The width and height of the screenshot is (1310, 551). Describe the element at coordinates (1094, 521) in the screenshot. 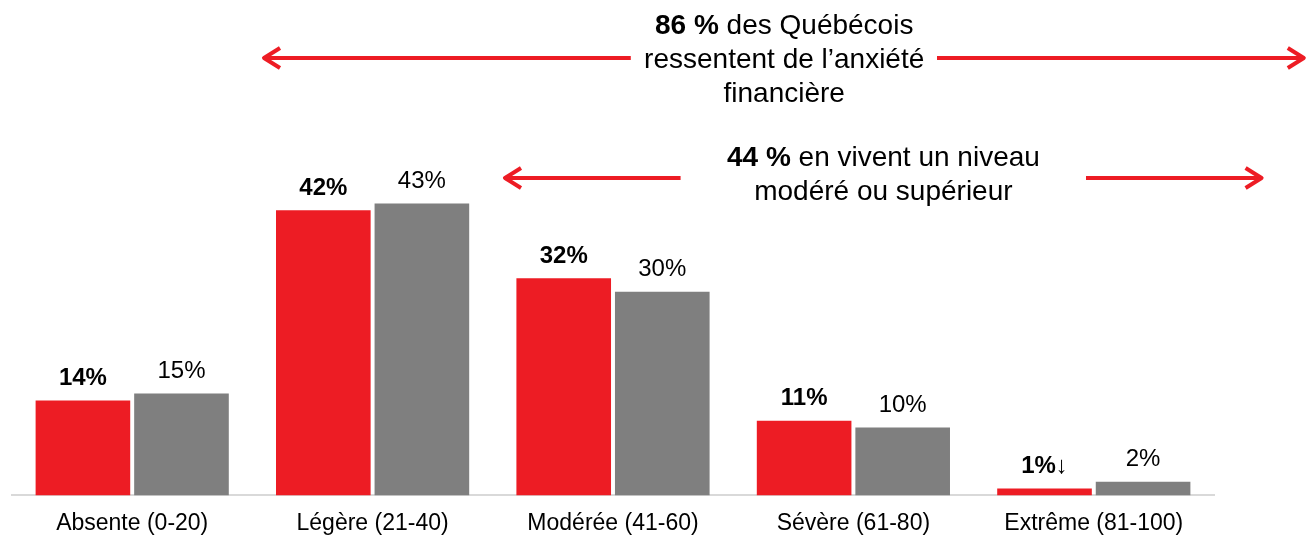

I see `x-tick-label: Extrême (81-100)` at that location.